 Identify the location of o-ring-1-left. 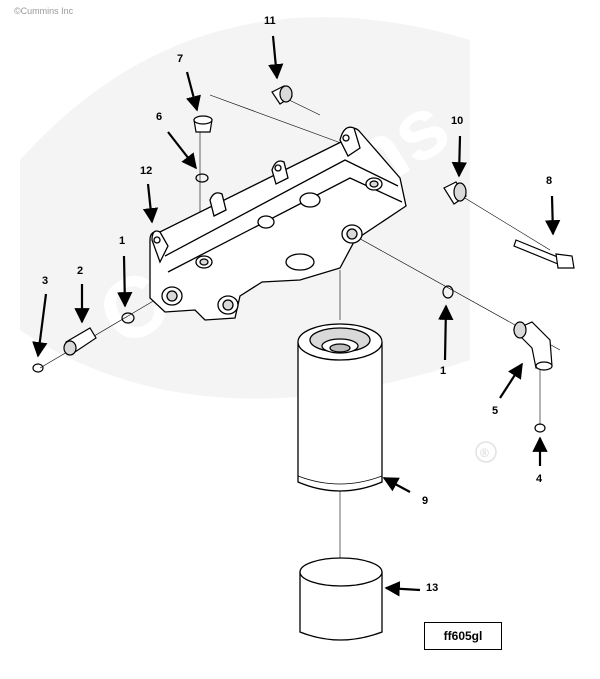
(128, 318).